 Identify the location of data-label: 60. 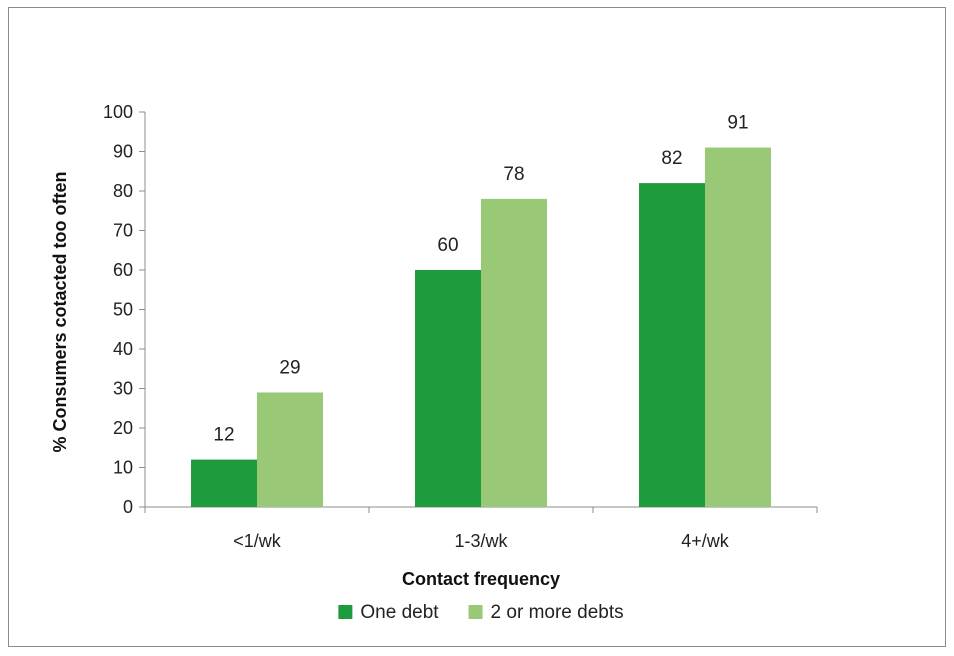
(447, 245).